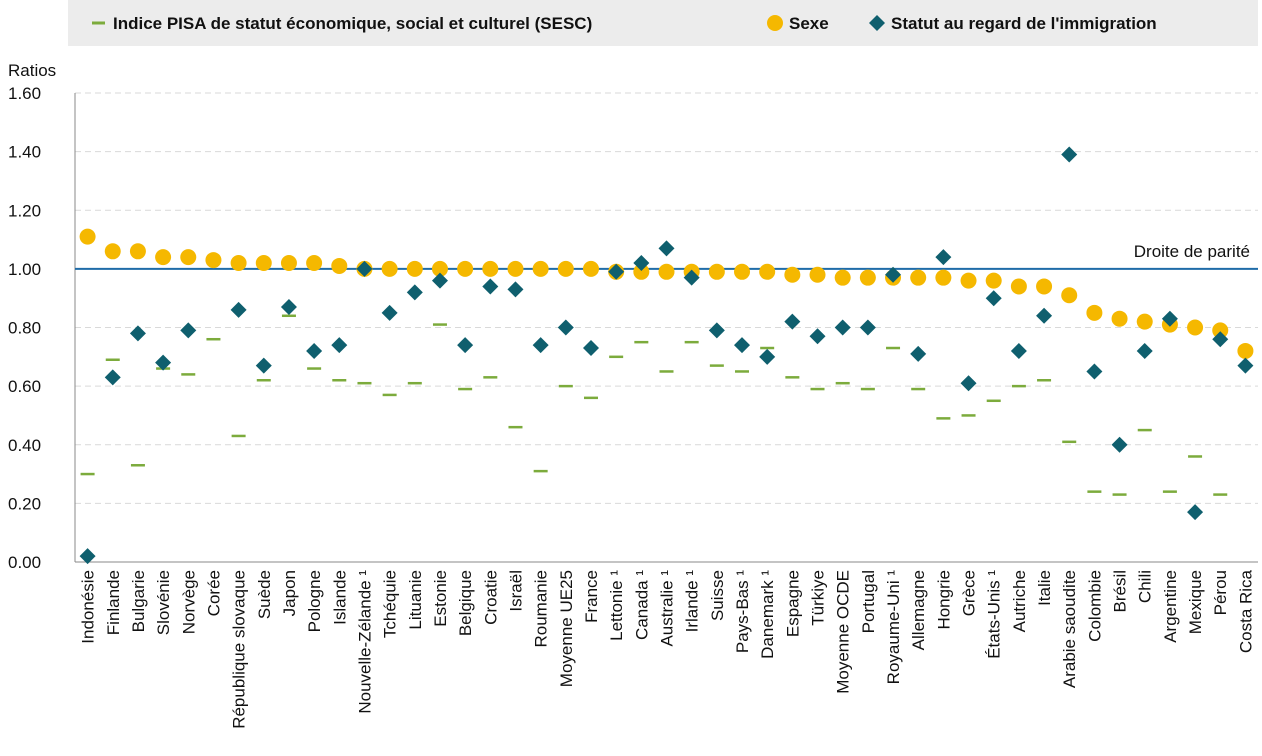 The image size is (1262, 756). I want to click on y-tick-label: 0.00, so click(24, 562).